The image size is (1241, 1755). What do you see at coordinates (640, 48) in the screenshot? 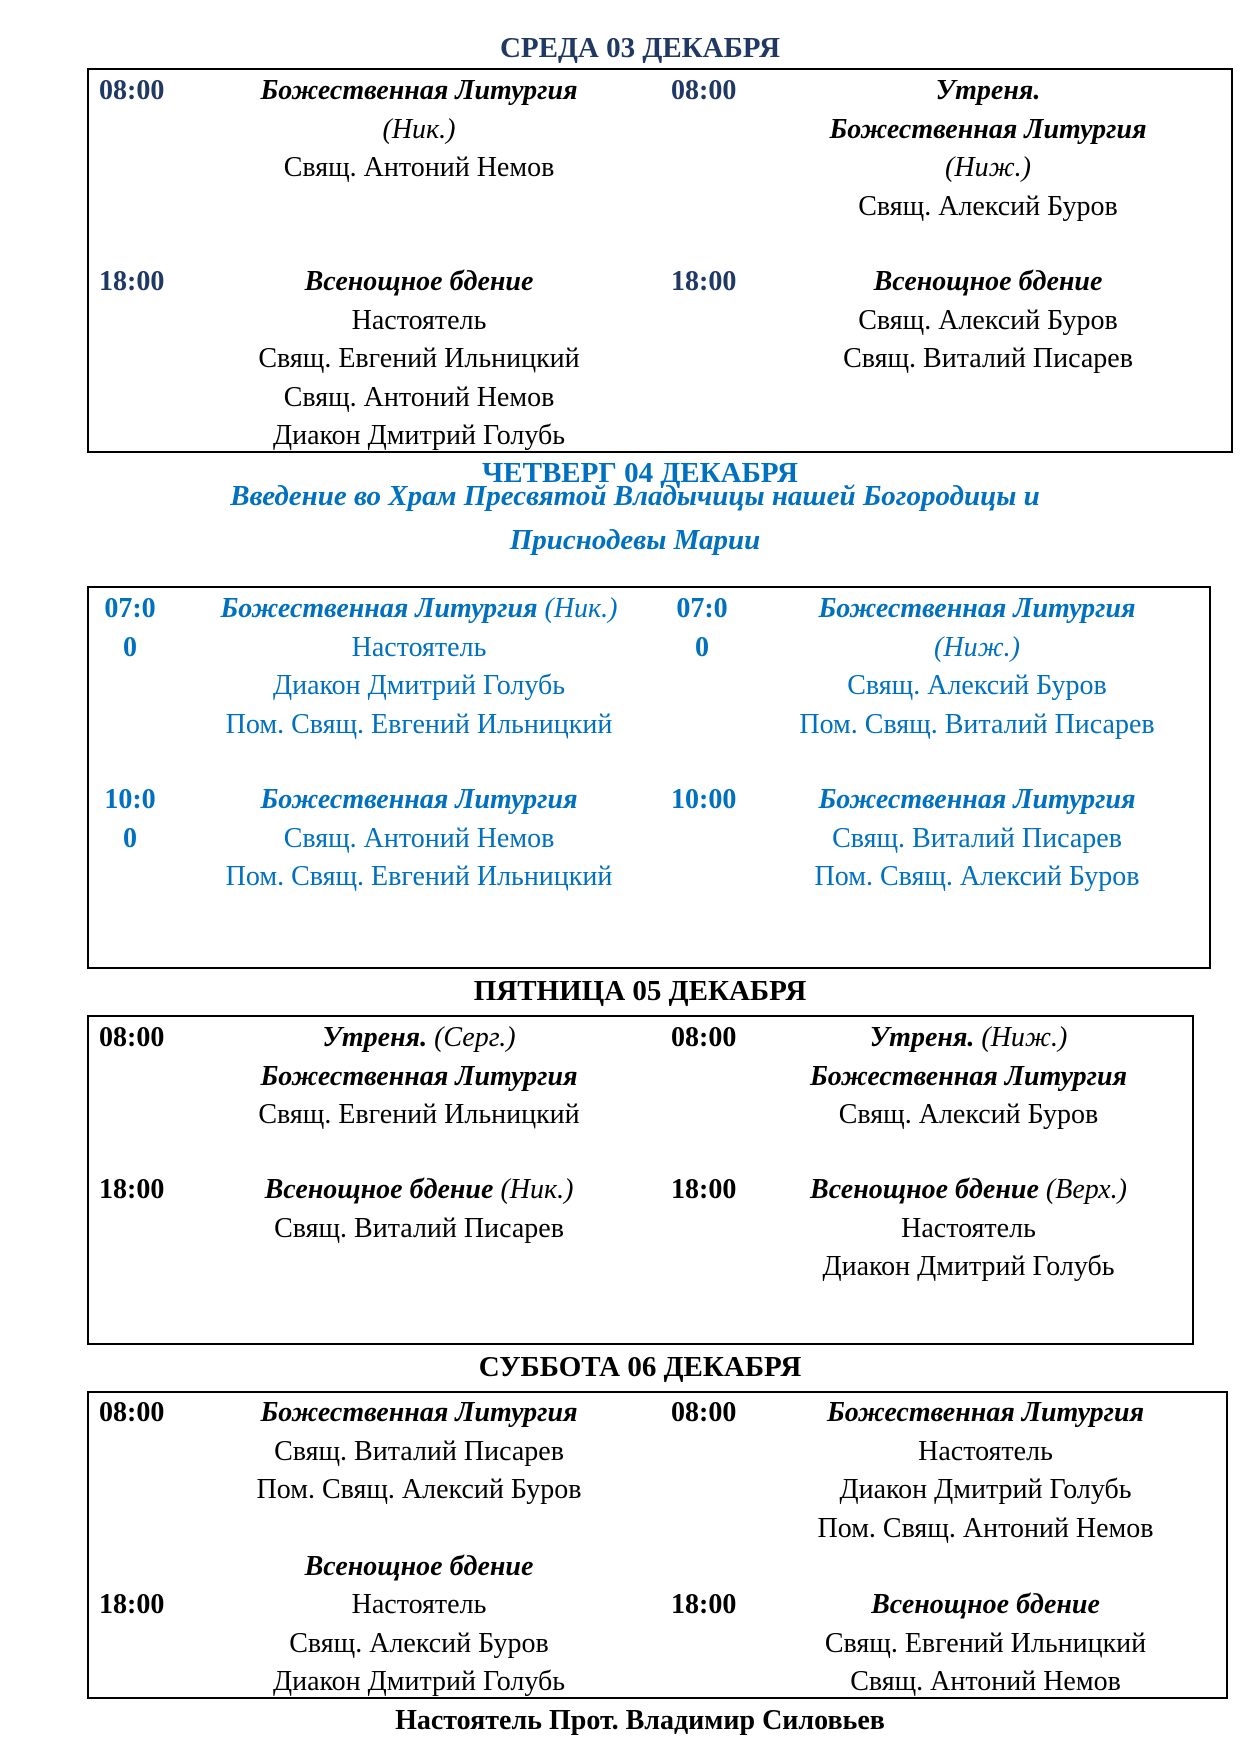
I see `day-title: СРЕДА 03 ДЕКАБРЯ` at bounding box center [640, 48].